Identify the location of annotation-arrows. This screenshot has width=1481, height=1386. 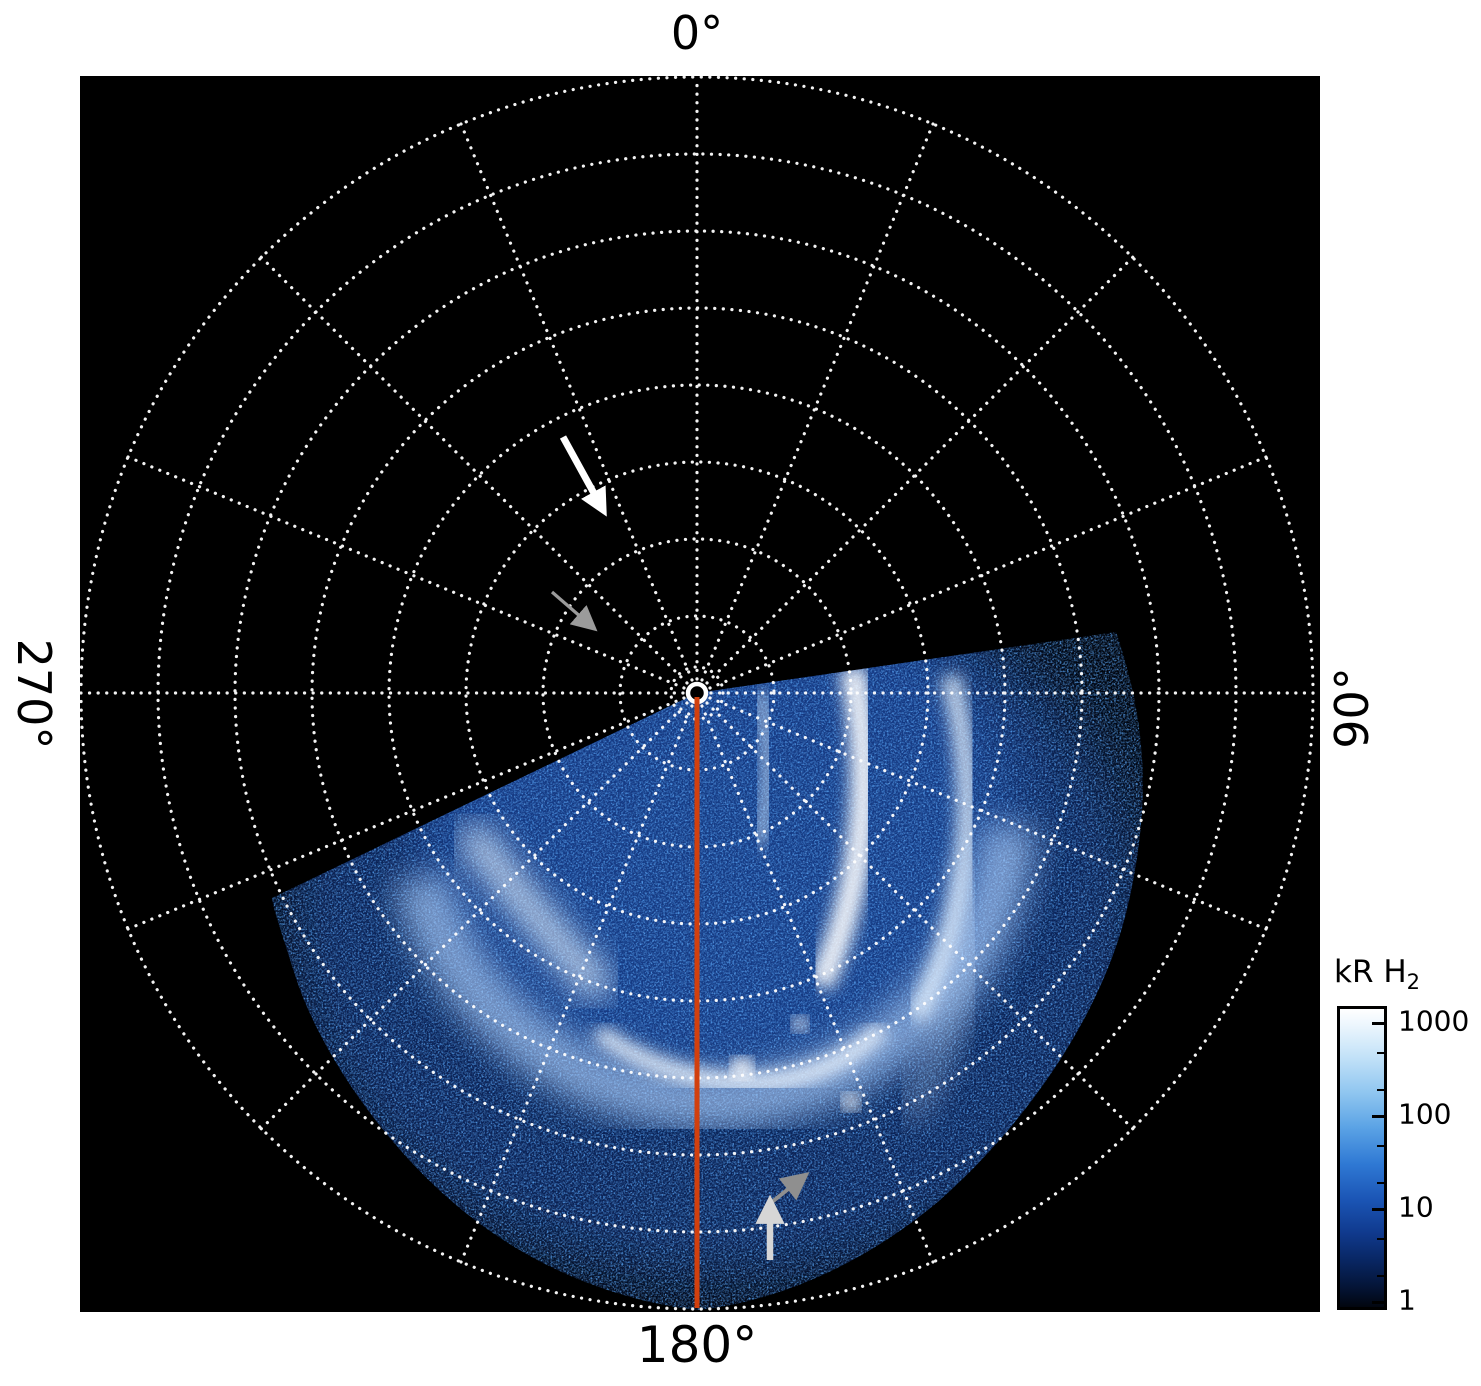
(680, 847).